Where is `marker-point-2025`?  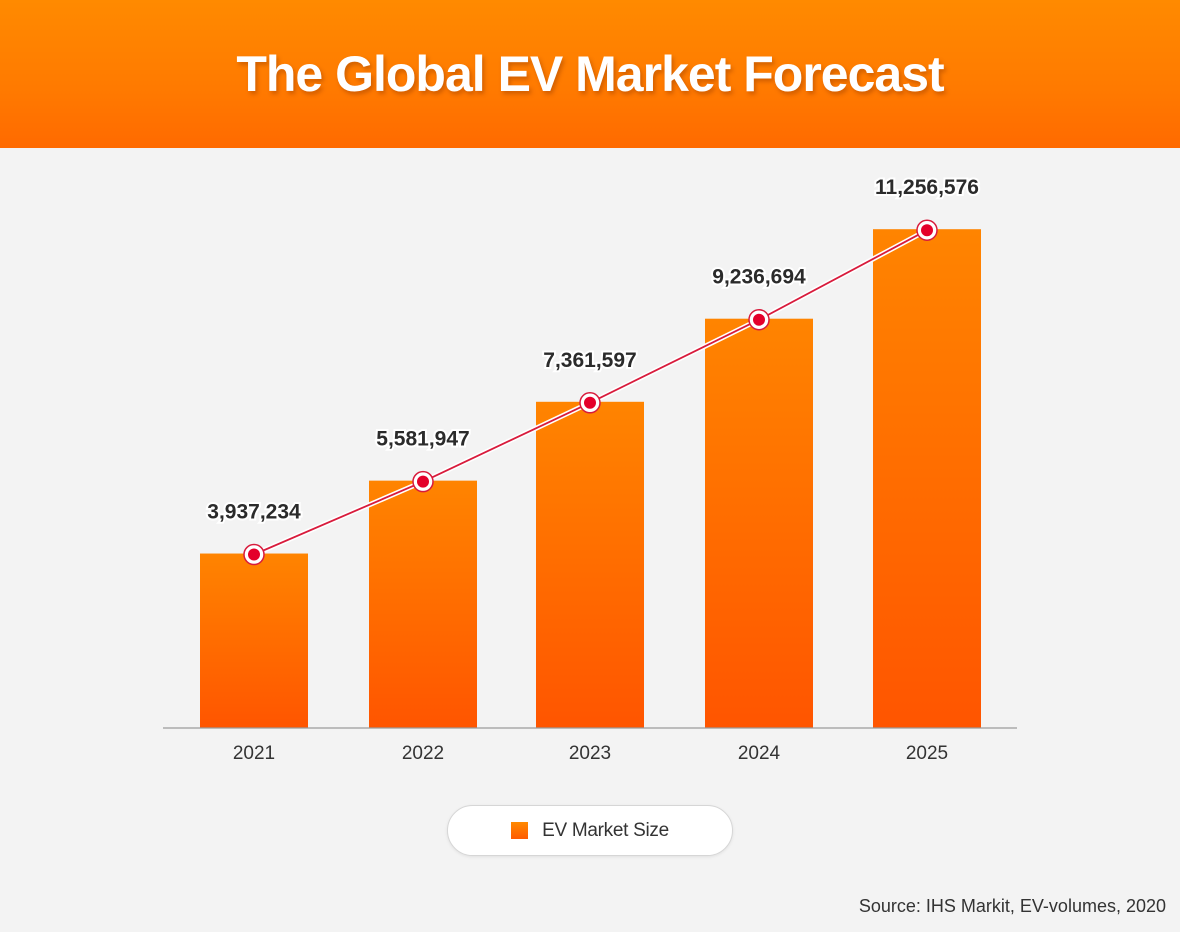 marker-point-2025 is located at coordinates (927, 230).